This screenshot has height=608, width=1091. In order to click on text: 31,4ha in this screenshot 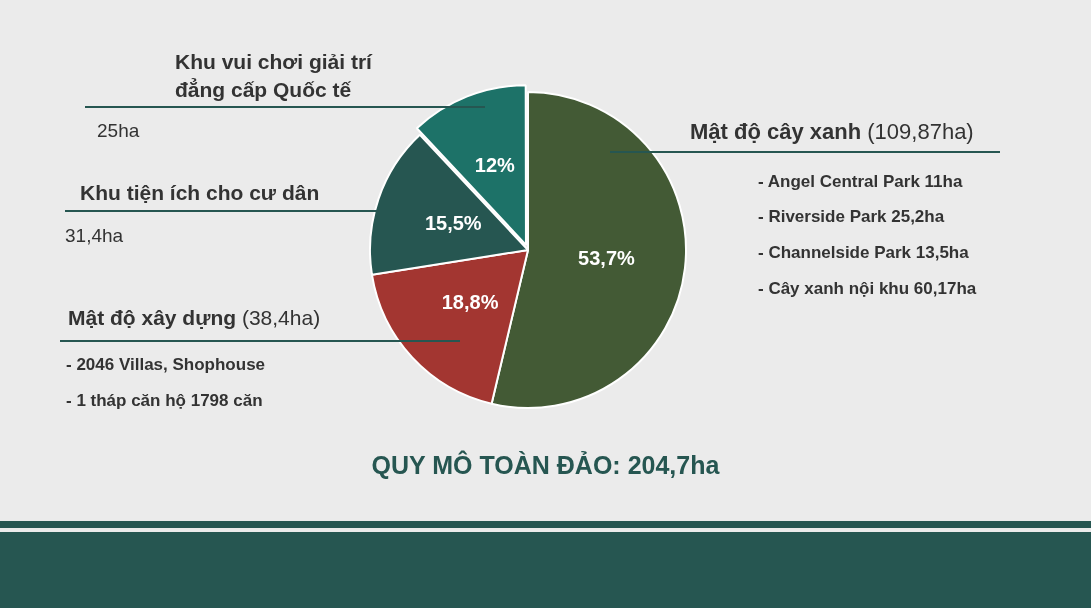, I will do `click(94, 236)`.